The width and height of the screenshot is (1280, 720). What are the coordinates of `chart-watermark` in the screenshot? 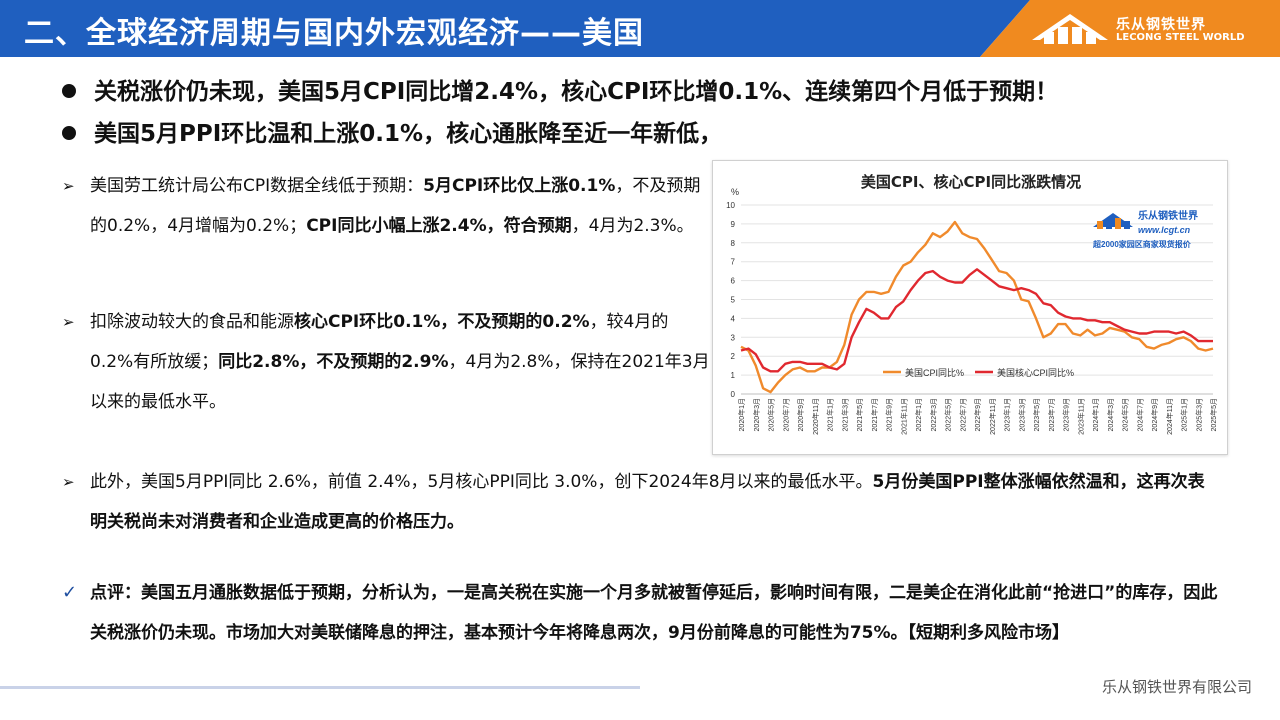 It's located at (1113, 221).